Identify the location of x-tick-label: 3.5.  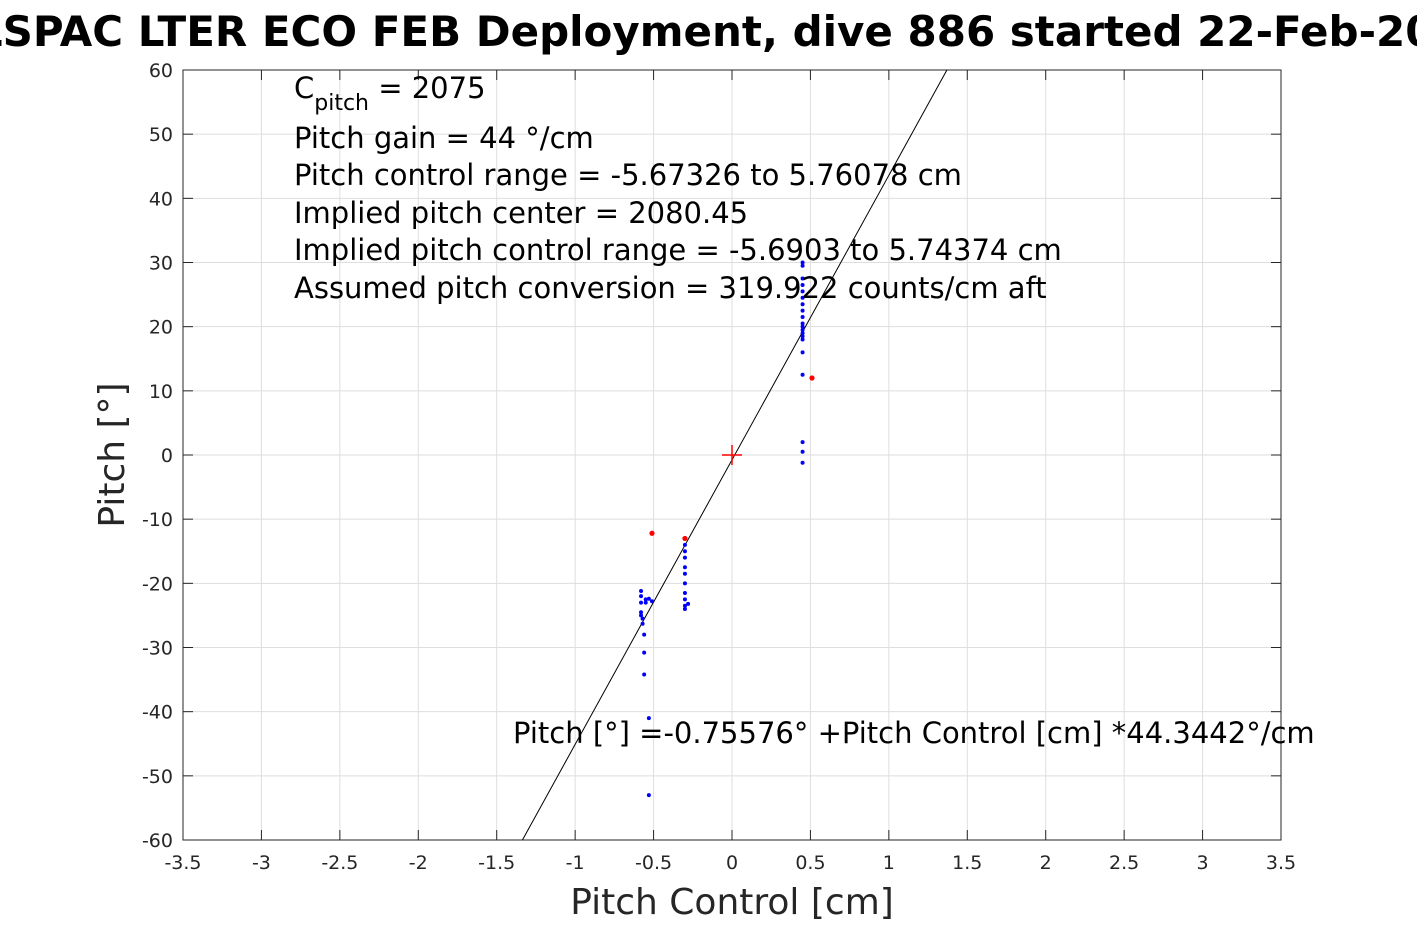
(1281, 863).